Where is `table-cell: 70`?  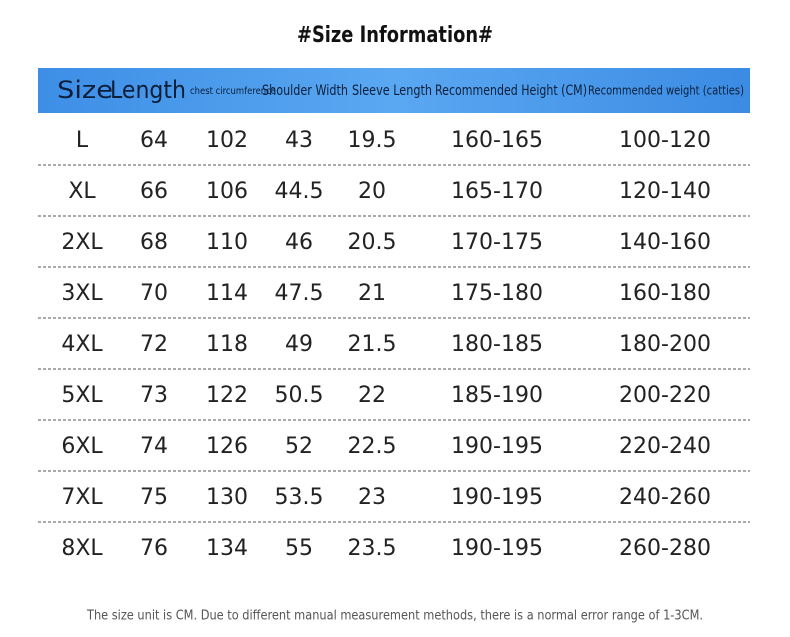 table-cell: 70 is located at coordinates (154, 293).